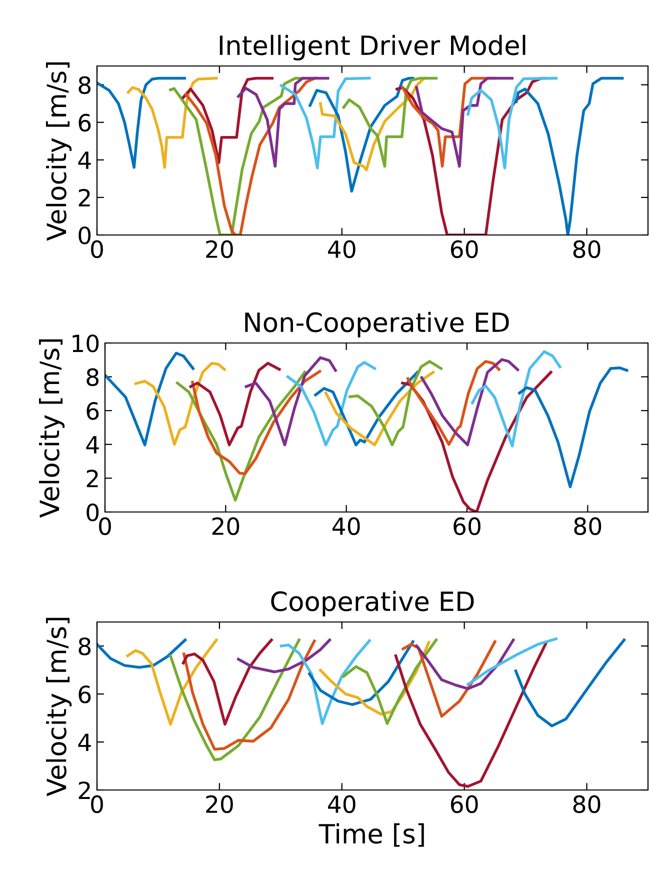 This screenshot has width=653, height=873. What do you see at coordinates (373, 47) in the screenshot?
I see `chart-title: Intelligent Driver Model` at bounding box center [373, 47].